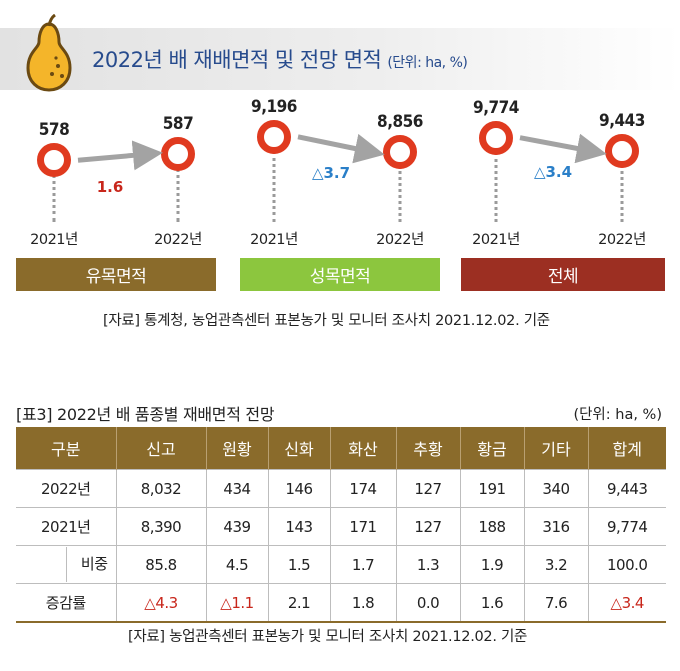 This screenshot has height=671, width=680. I want to click on panel-2-value-label-1: 9,443, so click(622, 121).